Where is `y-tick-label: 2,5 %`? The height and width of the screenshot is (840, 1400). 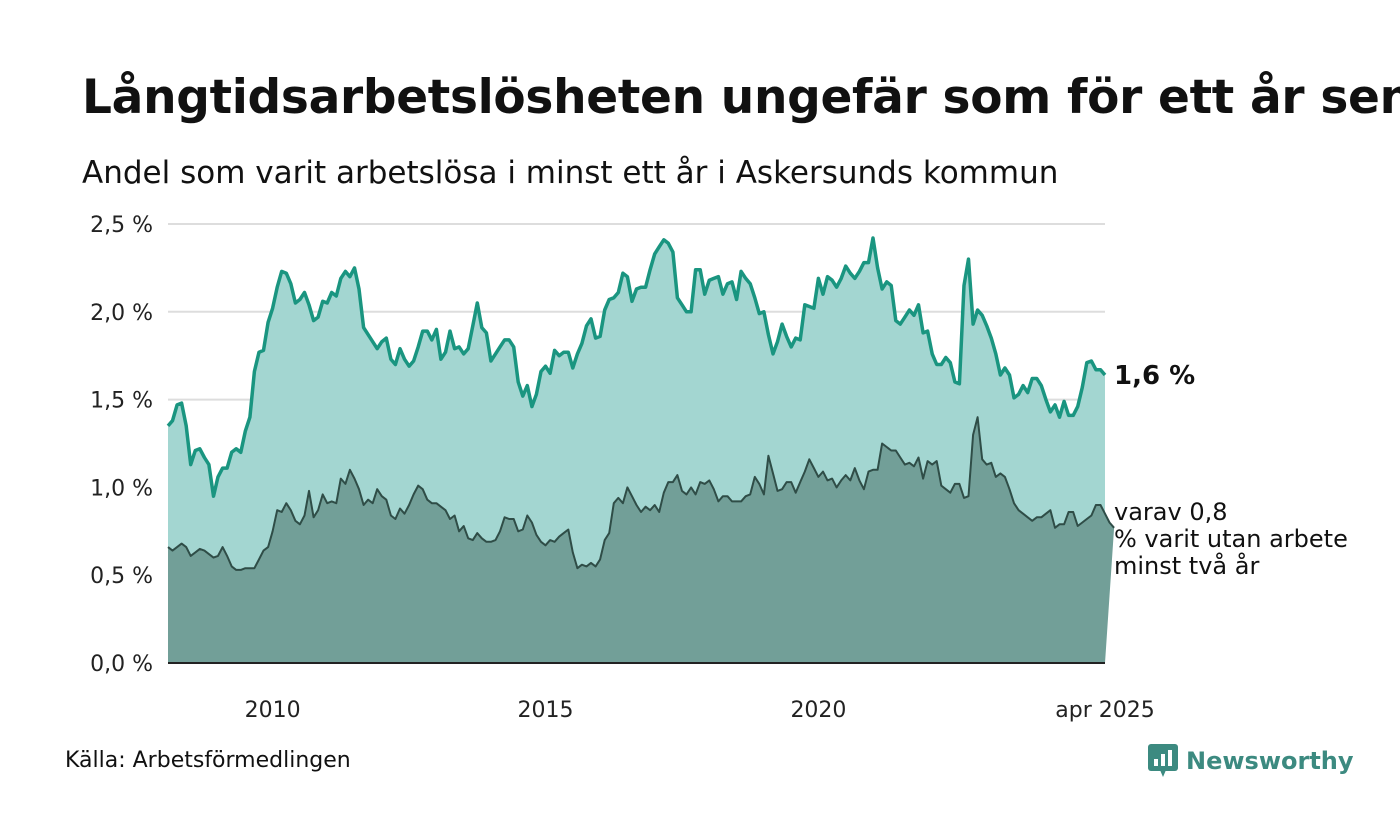 y-tick-label: 2,5 % is located at coordinates (121, 225).